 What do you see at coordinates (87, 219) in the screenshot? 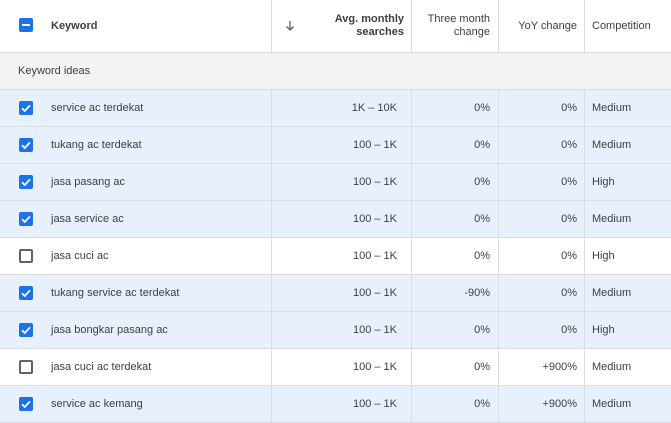
I see `keyword-cell: jasa service ac` at bounding box center [87, 219].